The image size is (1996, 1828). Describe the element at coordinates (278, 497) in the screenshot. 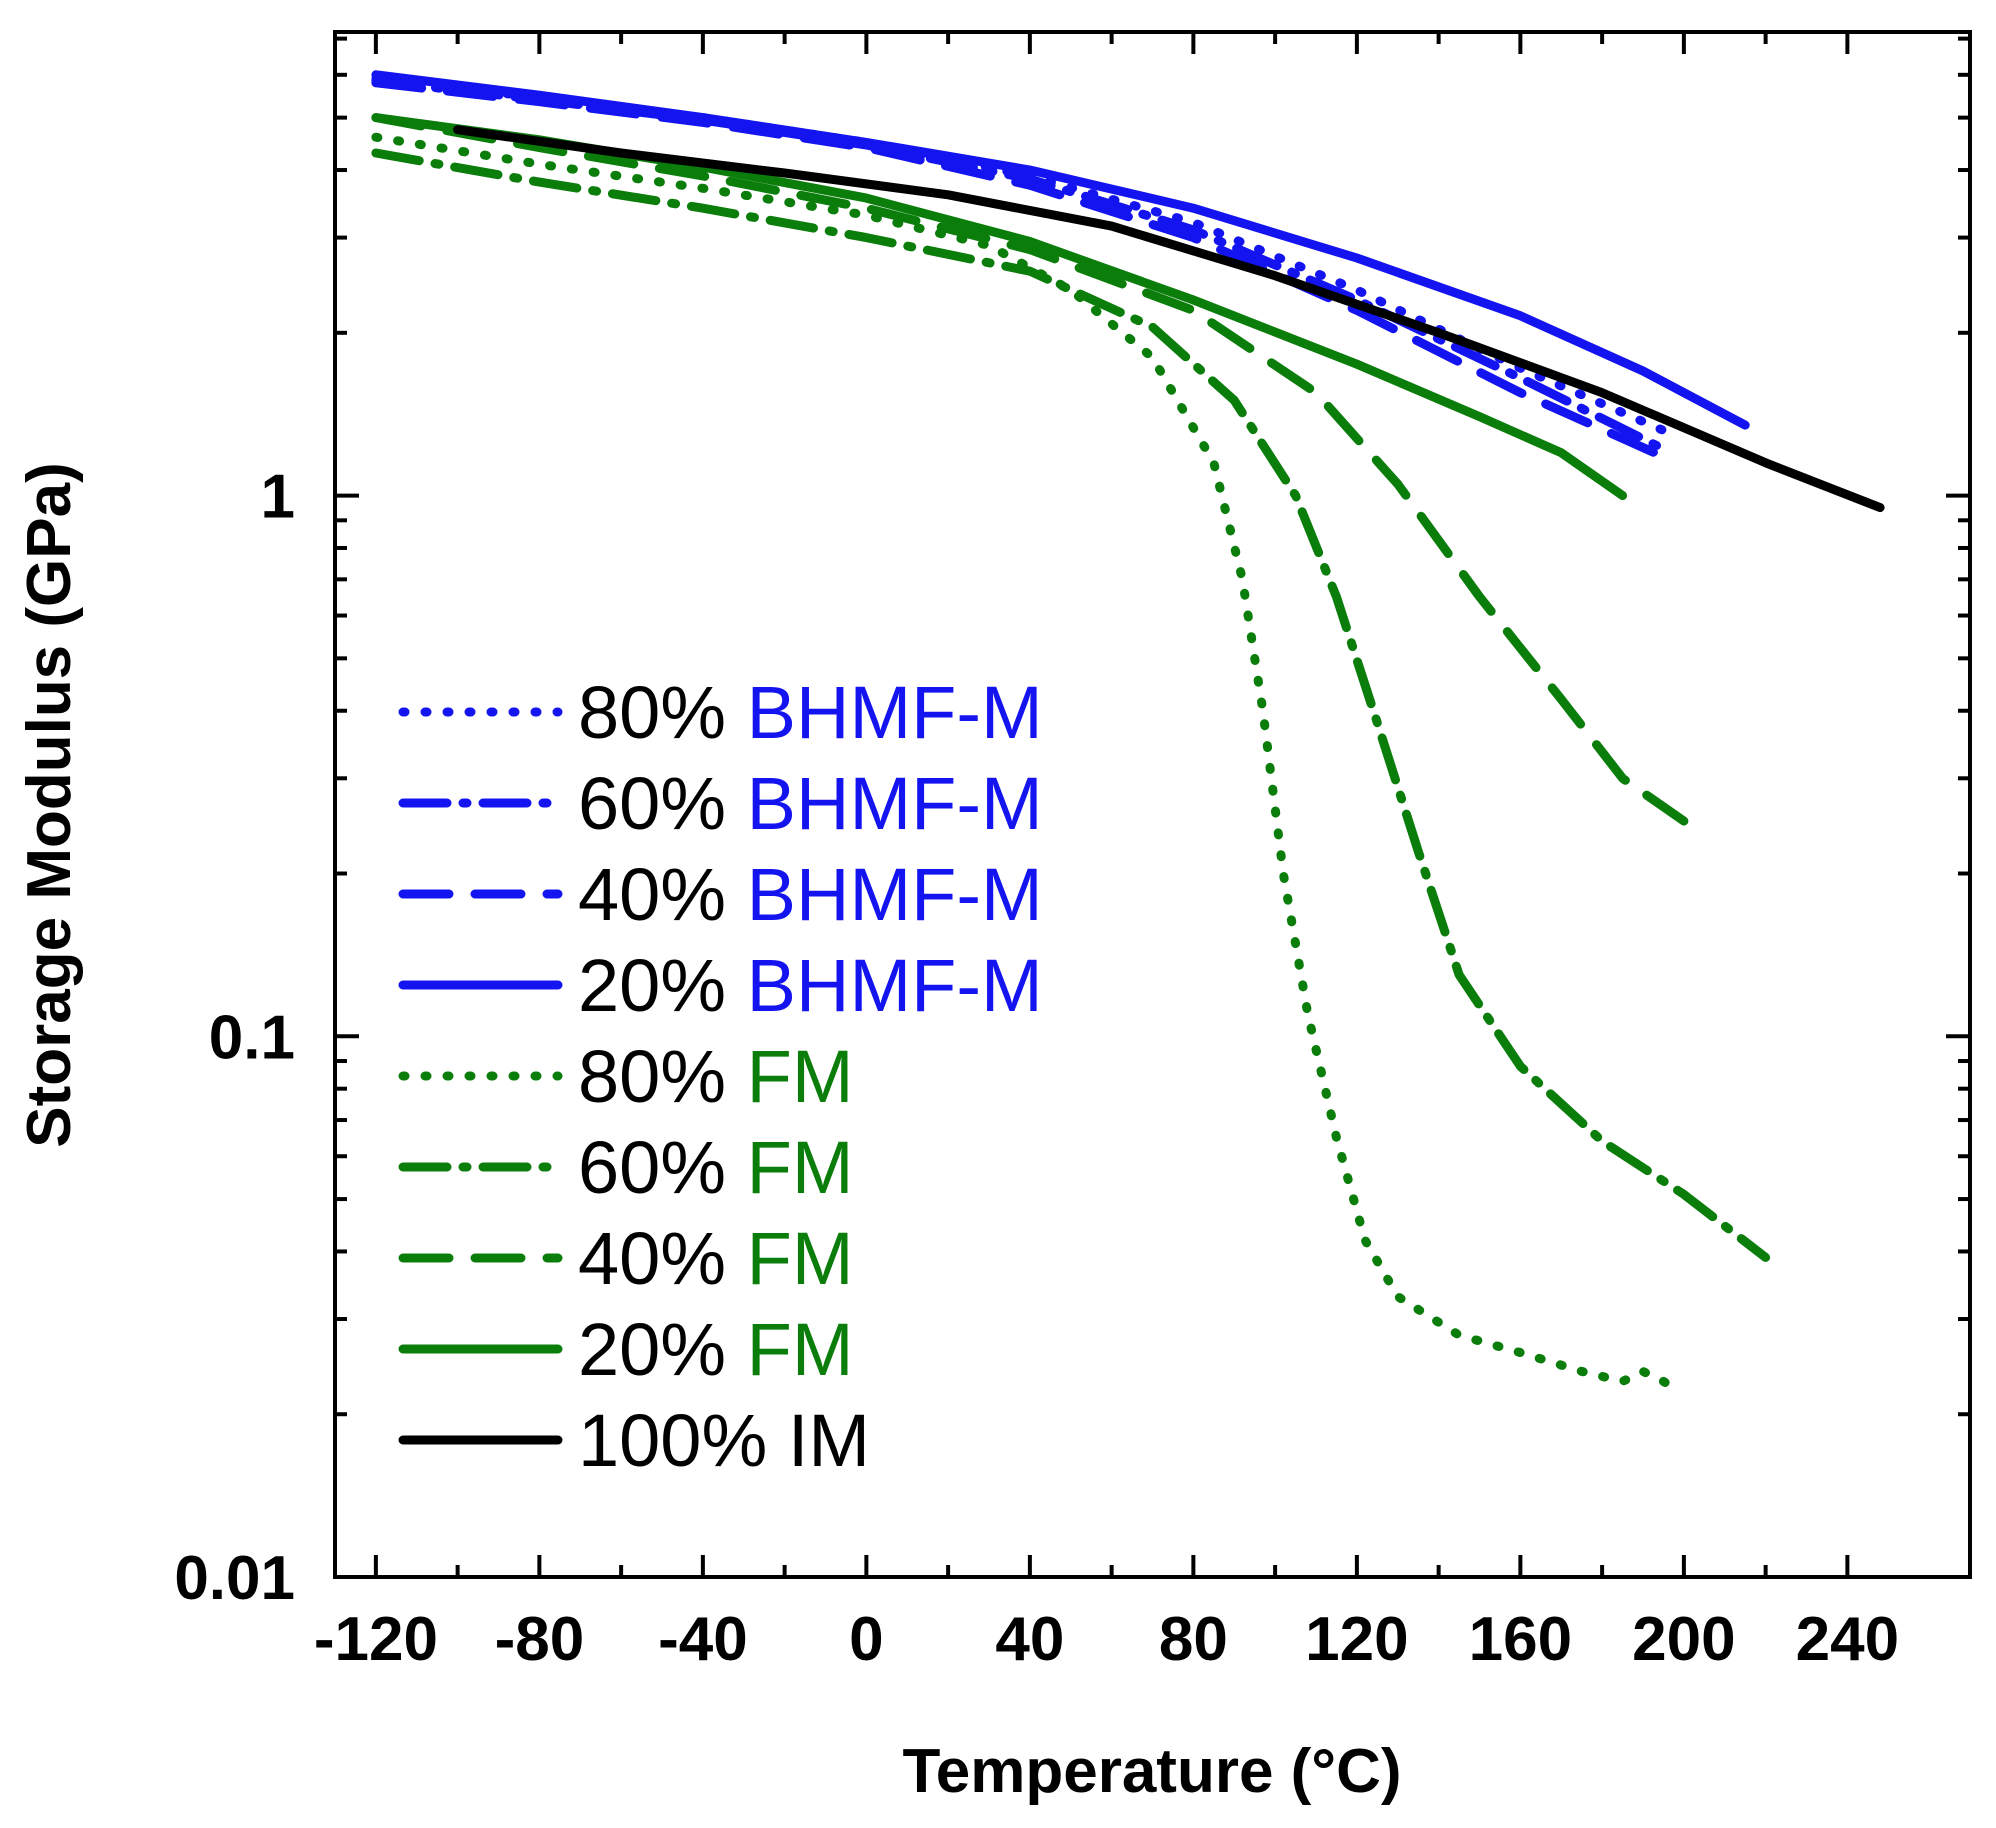

I see `y-tick-label: 1` at that location.